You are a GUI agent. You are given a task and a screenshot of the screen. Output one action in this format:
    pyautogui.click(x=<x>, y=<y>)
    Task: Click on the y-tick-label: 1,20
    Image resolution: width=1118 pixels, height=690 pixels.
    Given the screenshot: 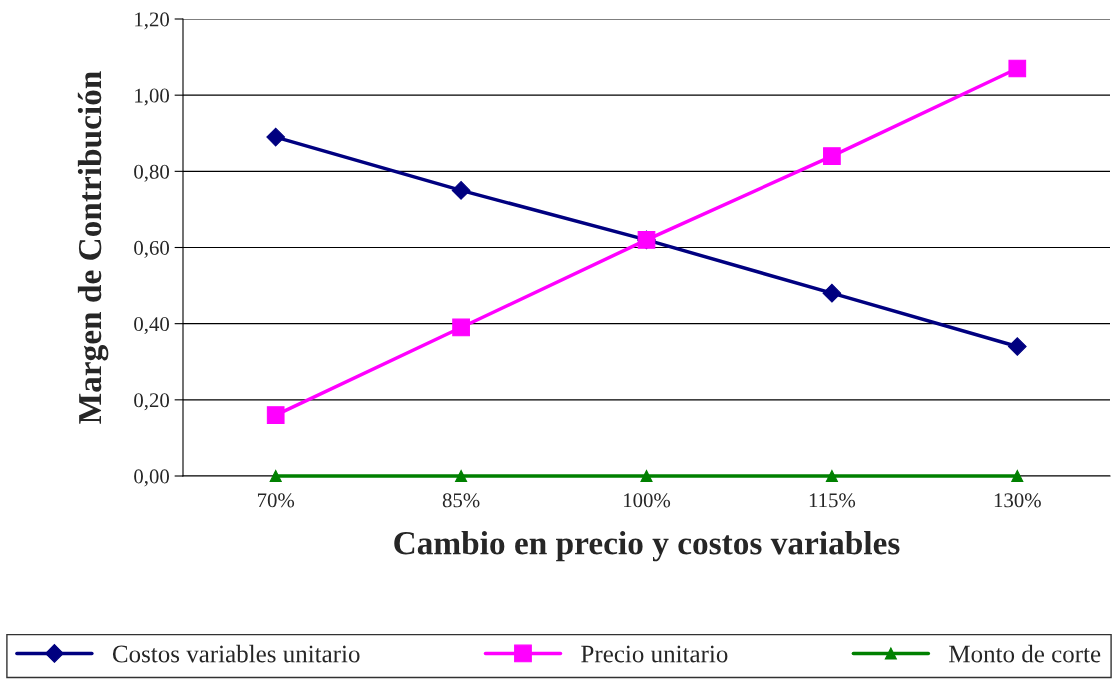 What is the action you would take?
    pyautogui.click(x=152, y=21)
    